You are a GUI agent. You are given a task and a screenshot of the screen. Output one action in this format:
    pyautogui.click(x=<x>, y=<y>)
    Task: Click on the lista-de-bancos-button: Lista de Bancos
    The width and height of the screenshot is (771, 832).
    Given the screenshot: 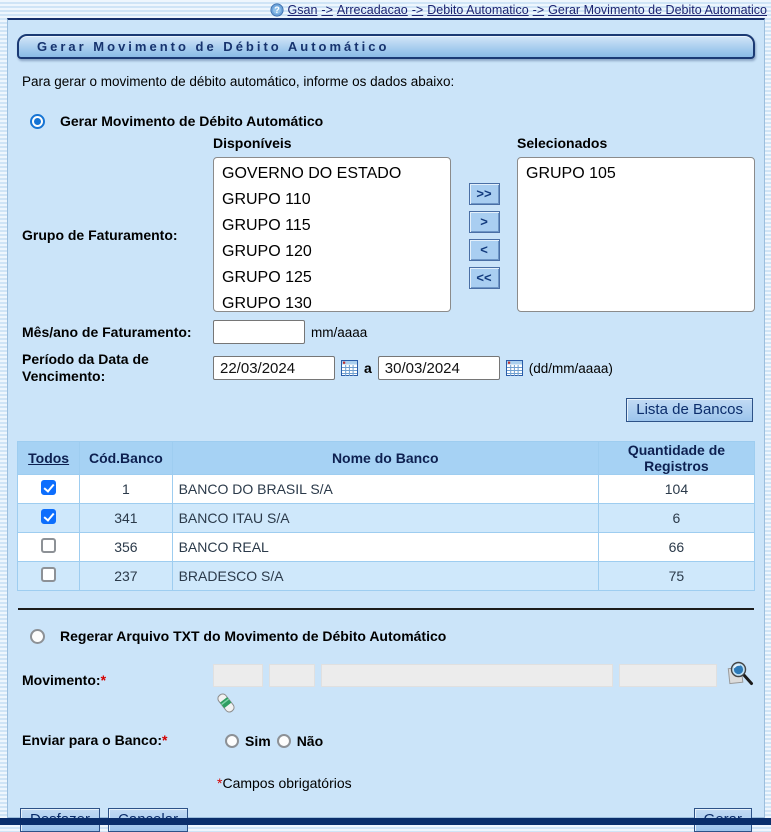 What is the action you would take?
    pyautogui.click(x=689, y=410)
    